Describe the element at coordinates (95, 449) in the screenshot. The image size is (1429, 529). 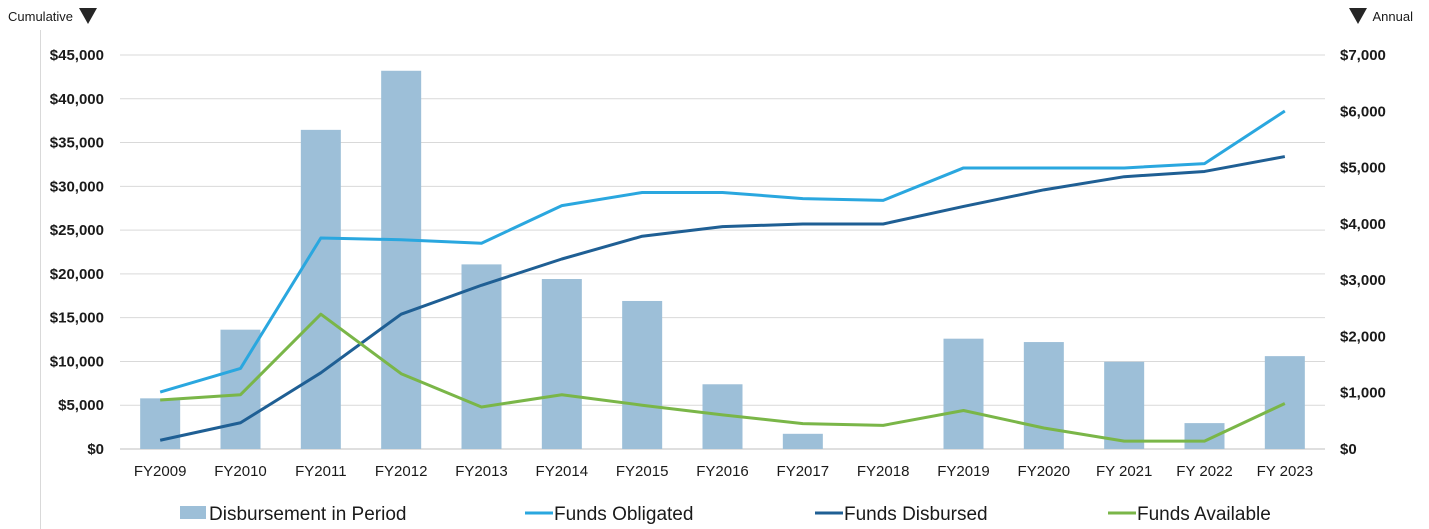
I see `y-left-tick-label: $0` at that location.